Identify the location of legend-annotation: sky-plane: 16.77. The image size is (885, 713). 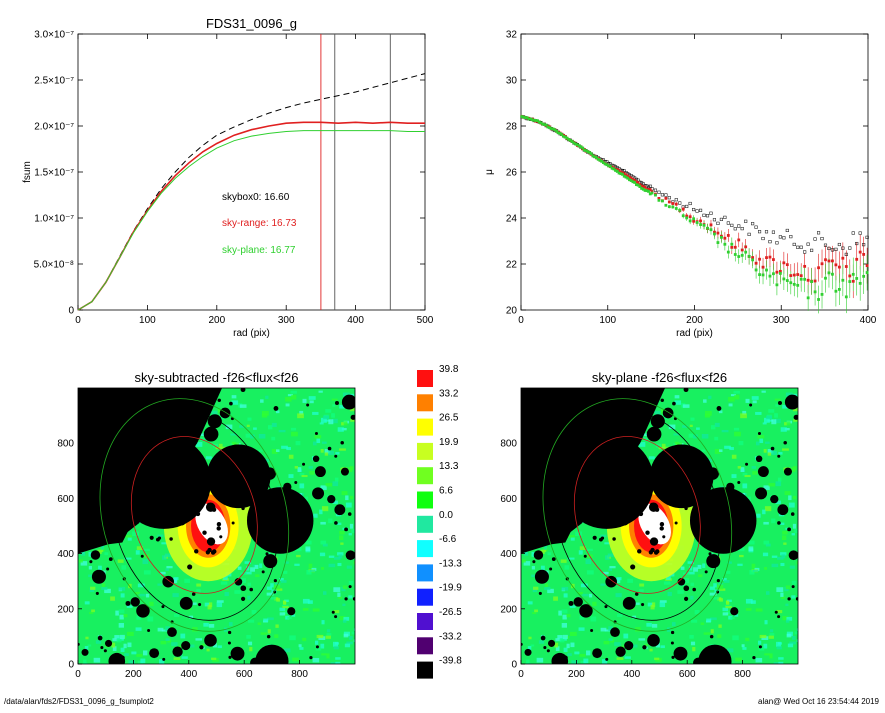
(259, 250).